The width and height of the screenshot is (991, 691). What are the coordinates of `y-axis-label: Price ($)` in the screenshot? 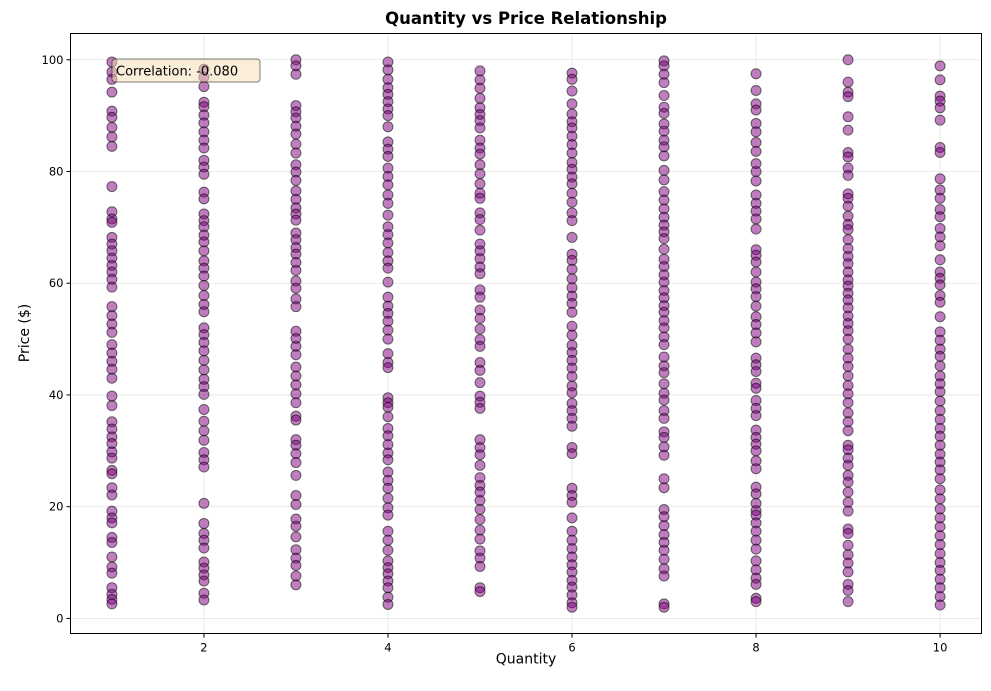 It's located at (25, 333).